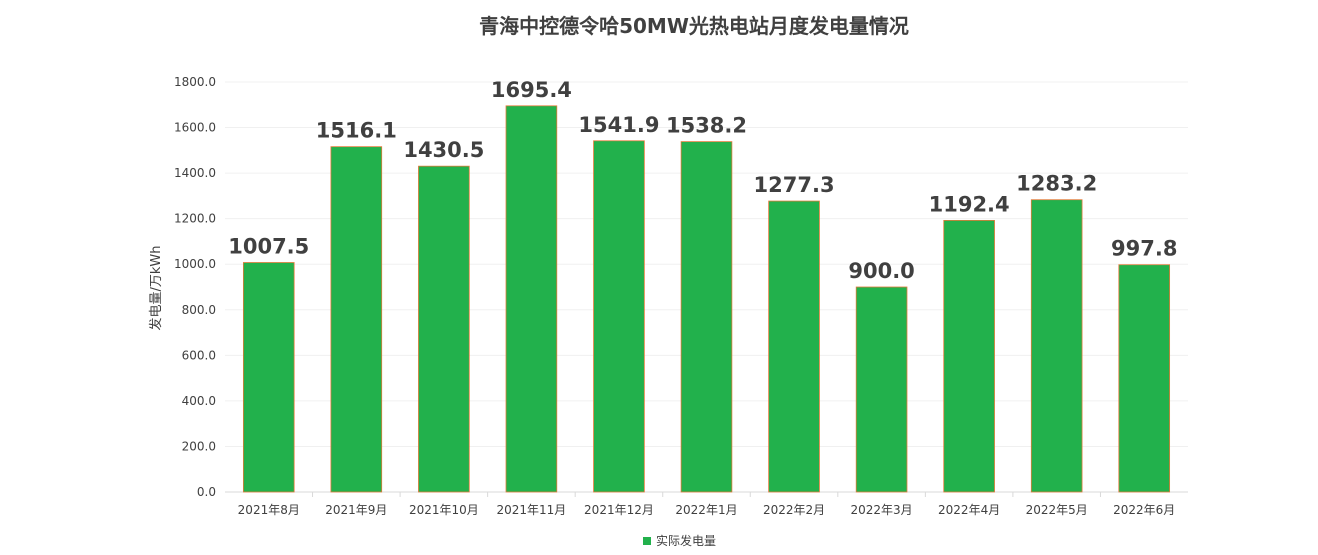 This screenshot has height=555, width=1318. Describe the element at coordinates (1144, 510) in the screenshot. I see `x-tick-label: 2022年6月` at that location.